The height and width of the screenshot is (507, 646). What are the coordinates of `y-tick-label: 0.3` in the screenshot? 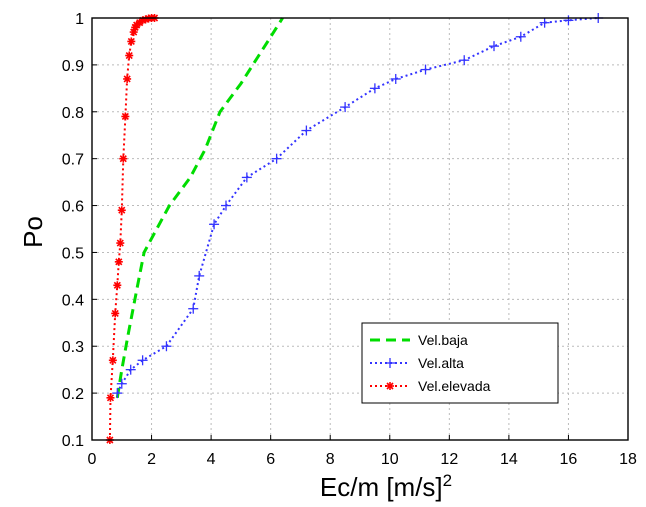 It's located at (73, 347).